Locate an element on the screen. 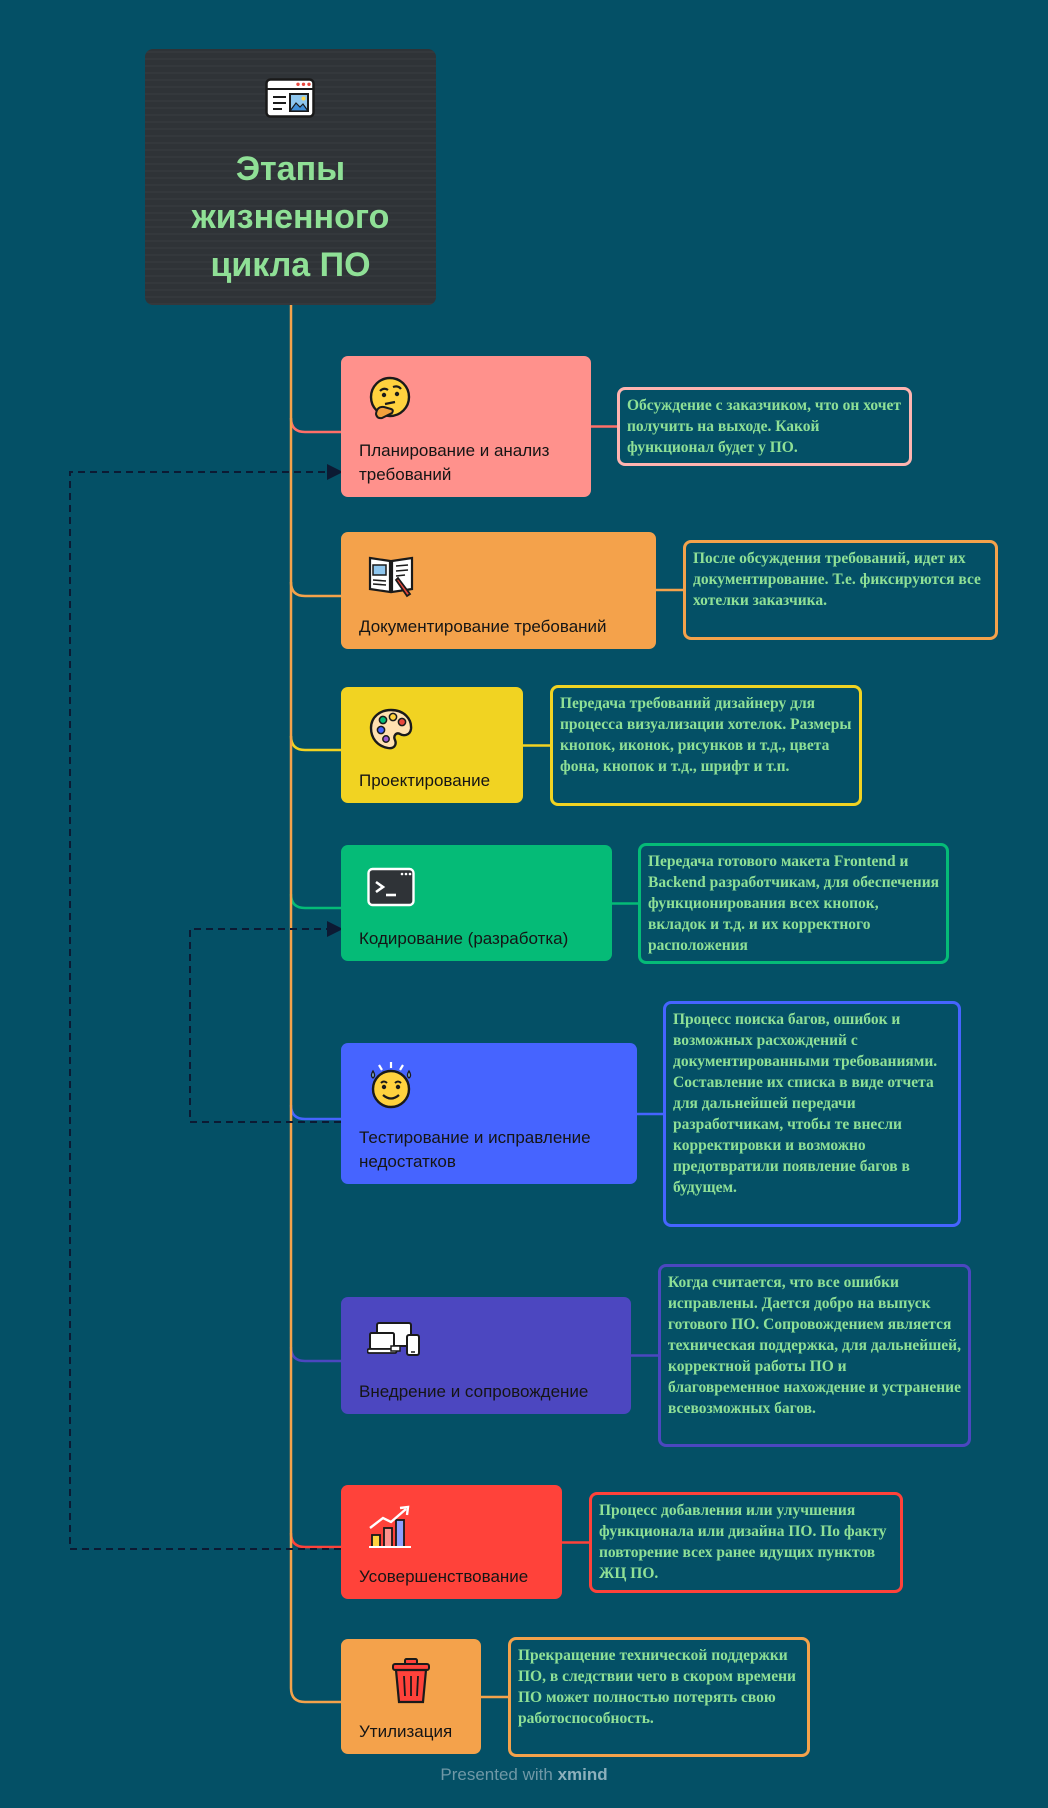 This screenshot has width=1048, height=1808. stage-label: Планирование и анализ требований is located at coordinates (454, 462).